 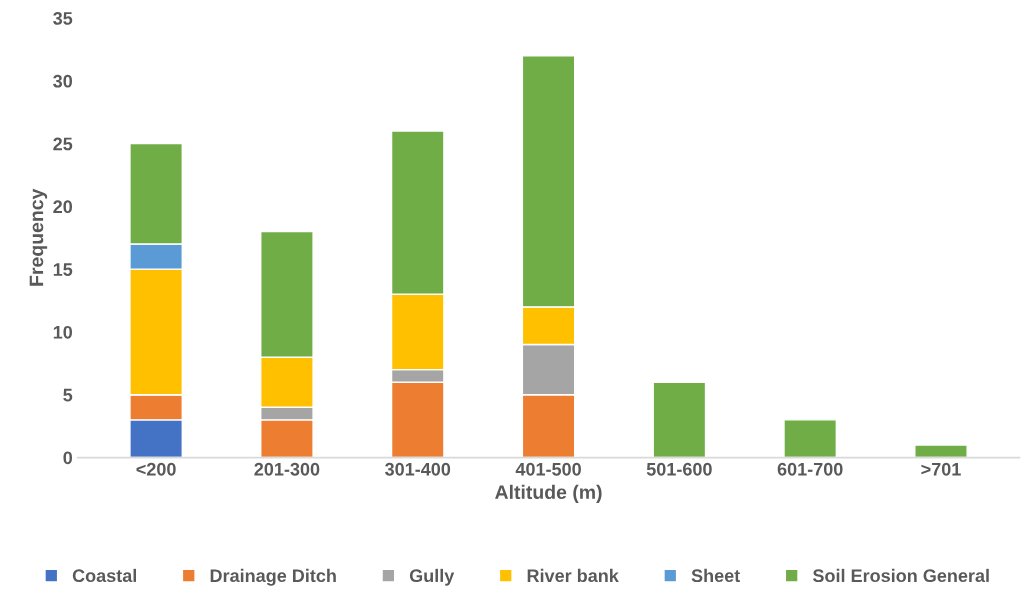 What do you see at coordinates (810, 469) in the screenshot?
I see `x-tick-label: 601-700` at bounding box center [810, 469].